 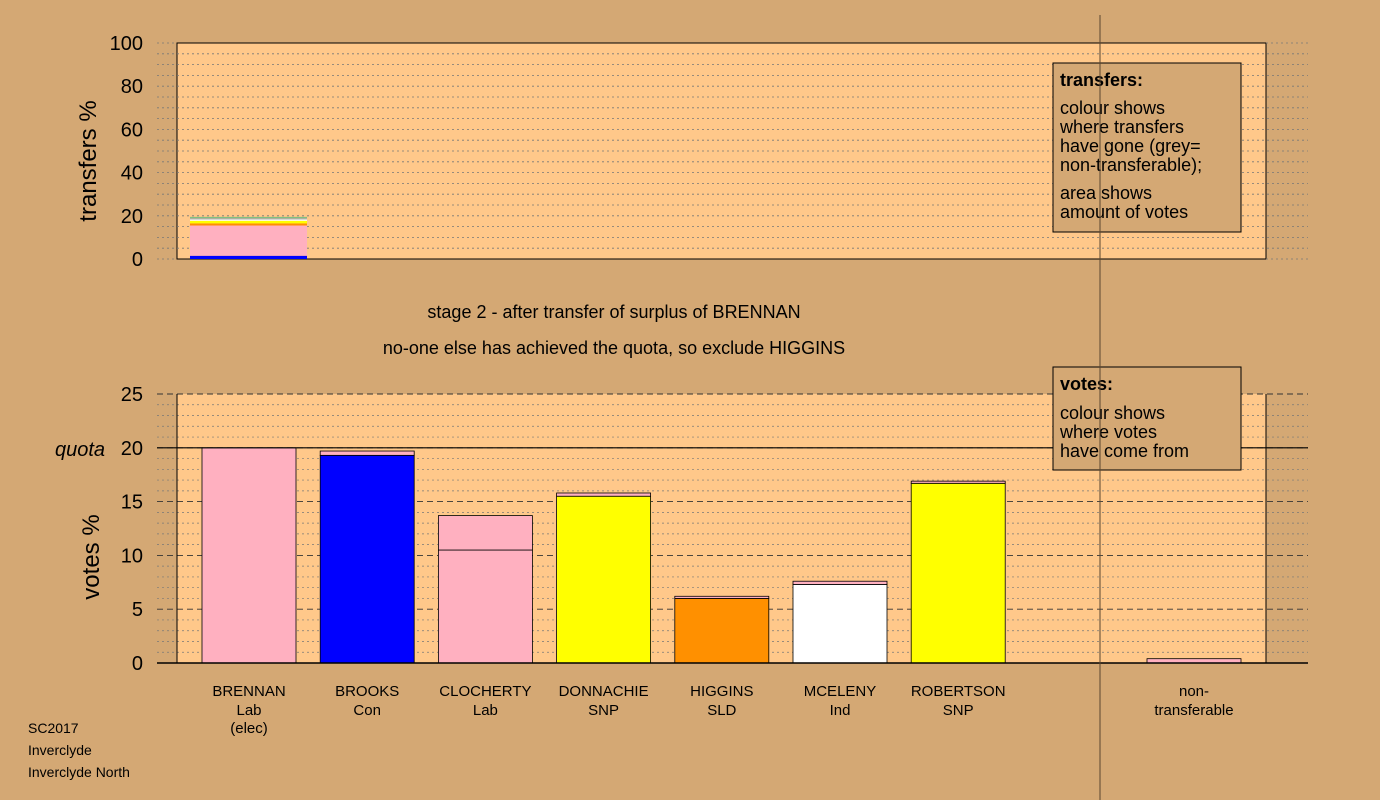 I want to click on votes-tick-label: 25, so click(x=132, y=395).